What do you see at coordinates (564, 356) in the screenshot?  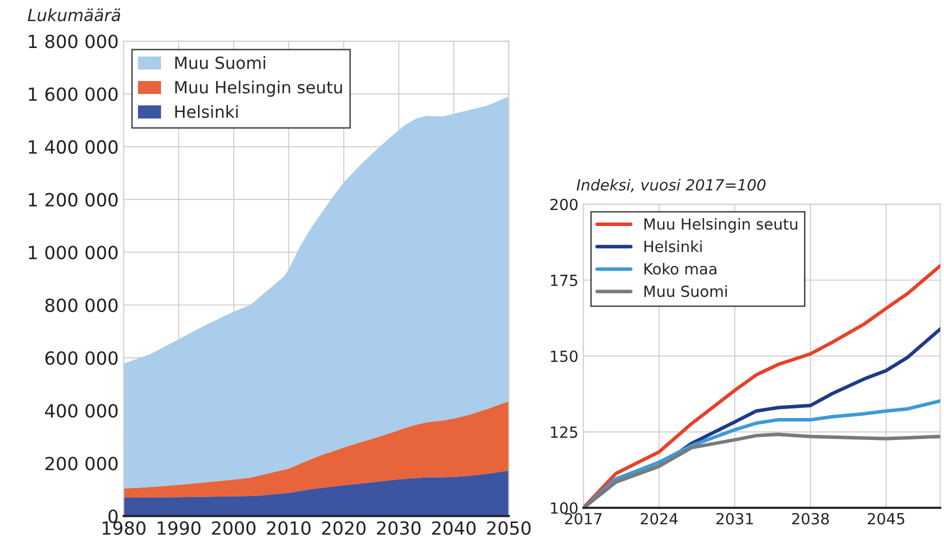 I see `y-tick-label: 150` at bounding box center [564, 356].